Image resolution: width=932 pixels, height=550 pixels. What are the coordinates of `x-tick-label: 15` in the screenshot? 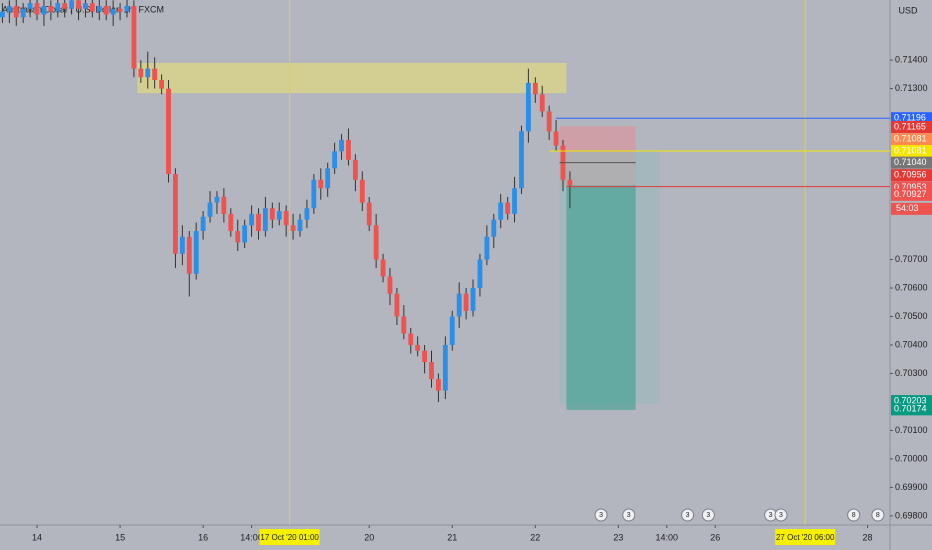 It's located at (120, 537).